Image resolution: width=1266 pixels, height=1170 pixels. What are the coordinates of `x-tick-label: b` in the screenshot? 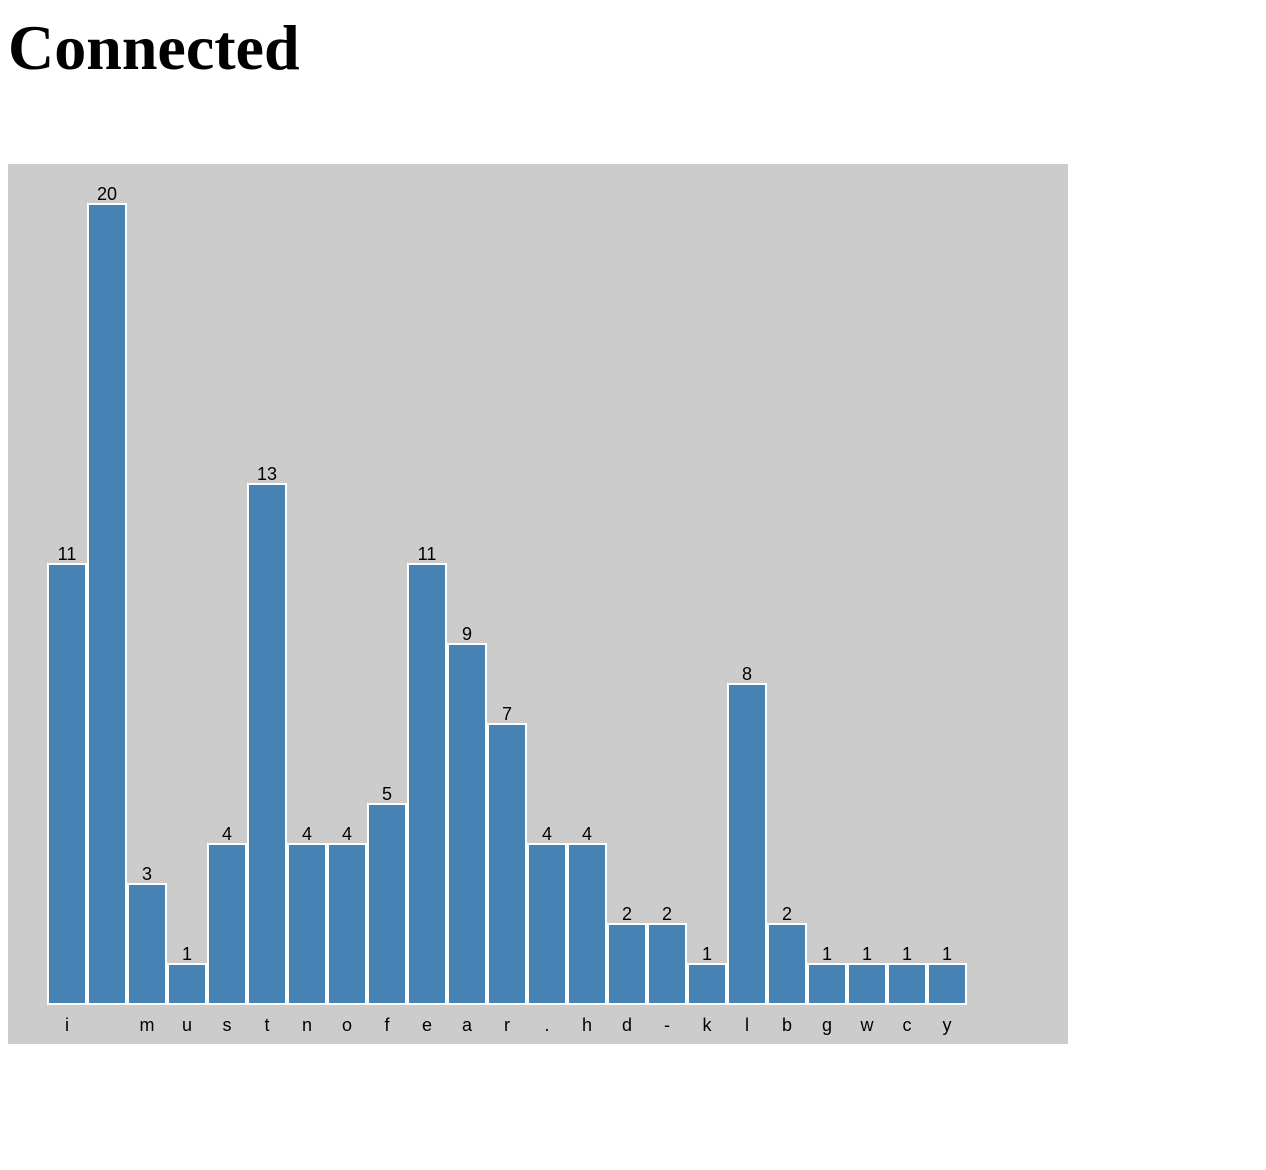 It's located at (787, 1025).